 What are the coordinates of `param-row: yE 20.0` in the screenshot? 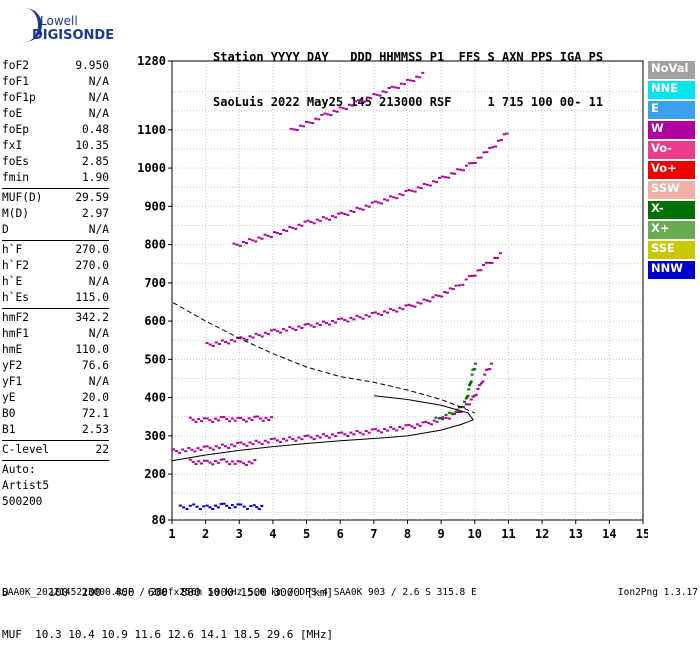 It's located at (55, 398).